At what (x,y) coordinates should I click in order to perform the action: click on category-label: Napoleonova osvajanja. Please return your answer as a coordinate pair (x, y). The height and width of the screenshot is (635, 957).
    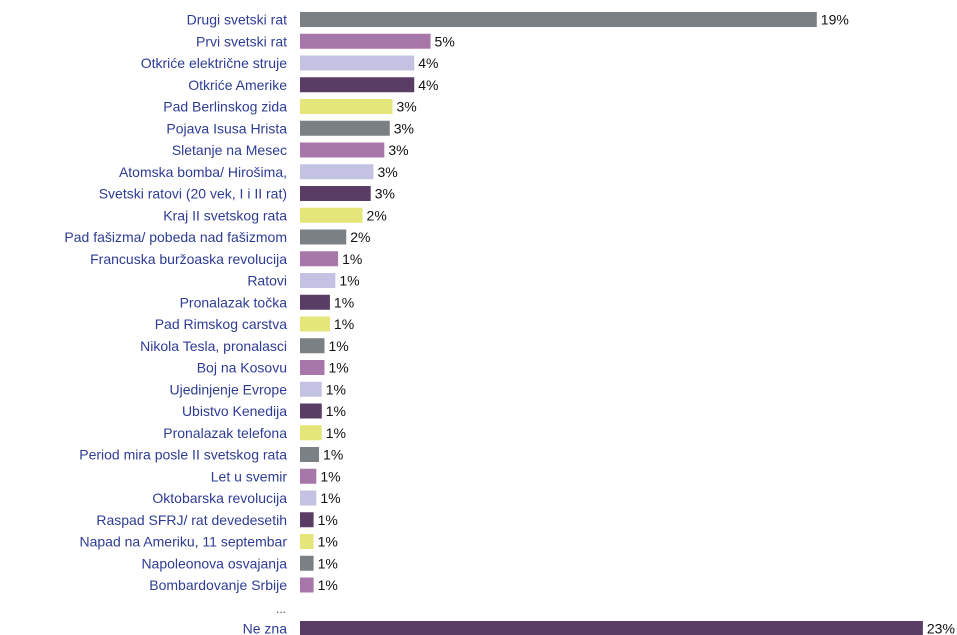
    Looking at the image, I should click on (214, 563).